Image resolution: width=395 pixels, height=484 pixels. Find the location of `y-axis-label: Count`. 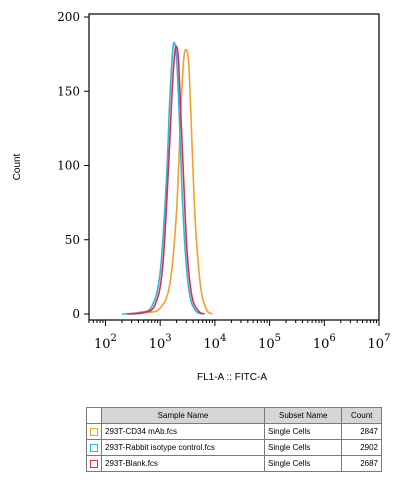

y-axis-label: Count is located at coordinates (17, 166).